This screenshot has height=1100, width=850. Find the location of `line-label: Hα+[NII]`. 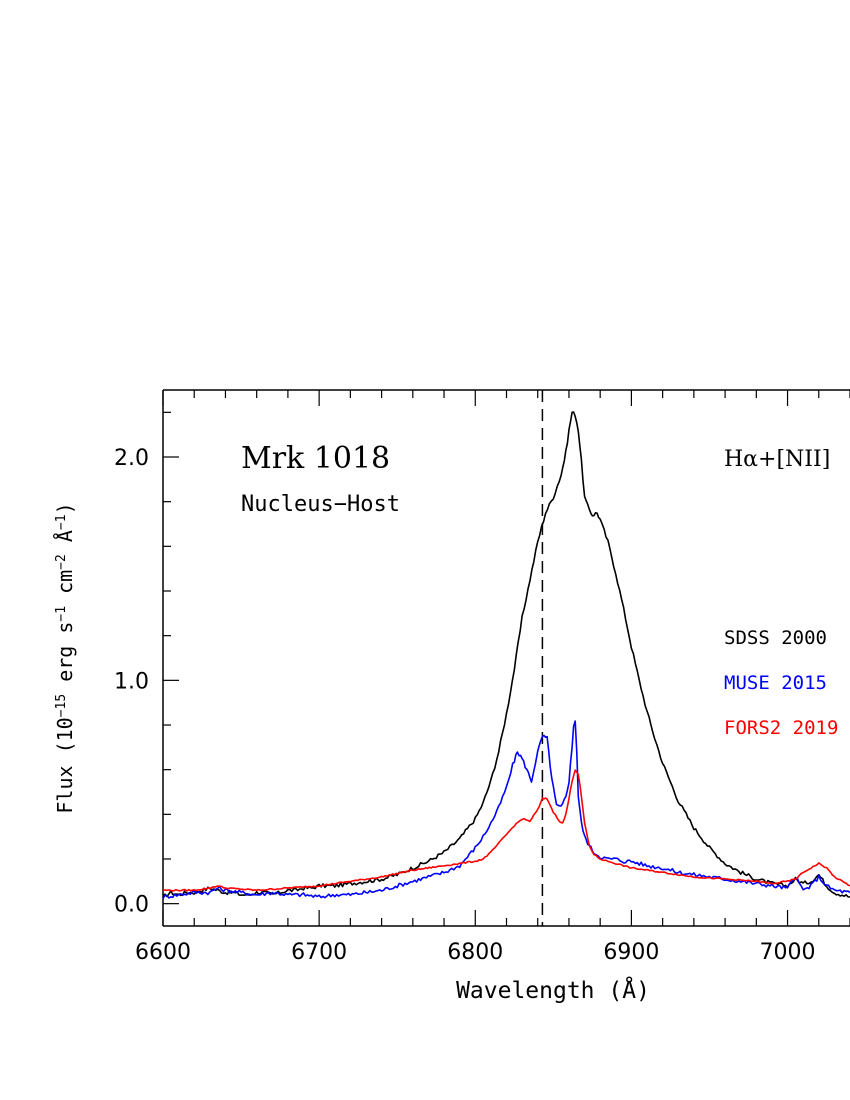

line-label: Hα+[NII] is located at coordinates (777, 459).